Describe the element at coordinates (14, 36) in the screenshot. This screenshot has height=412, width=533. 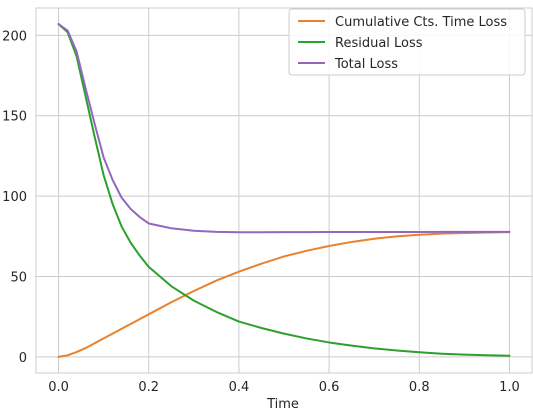
I see `y-tick-label: 200` at that location.